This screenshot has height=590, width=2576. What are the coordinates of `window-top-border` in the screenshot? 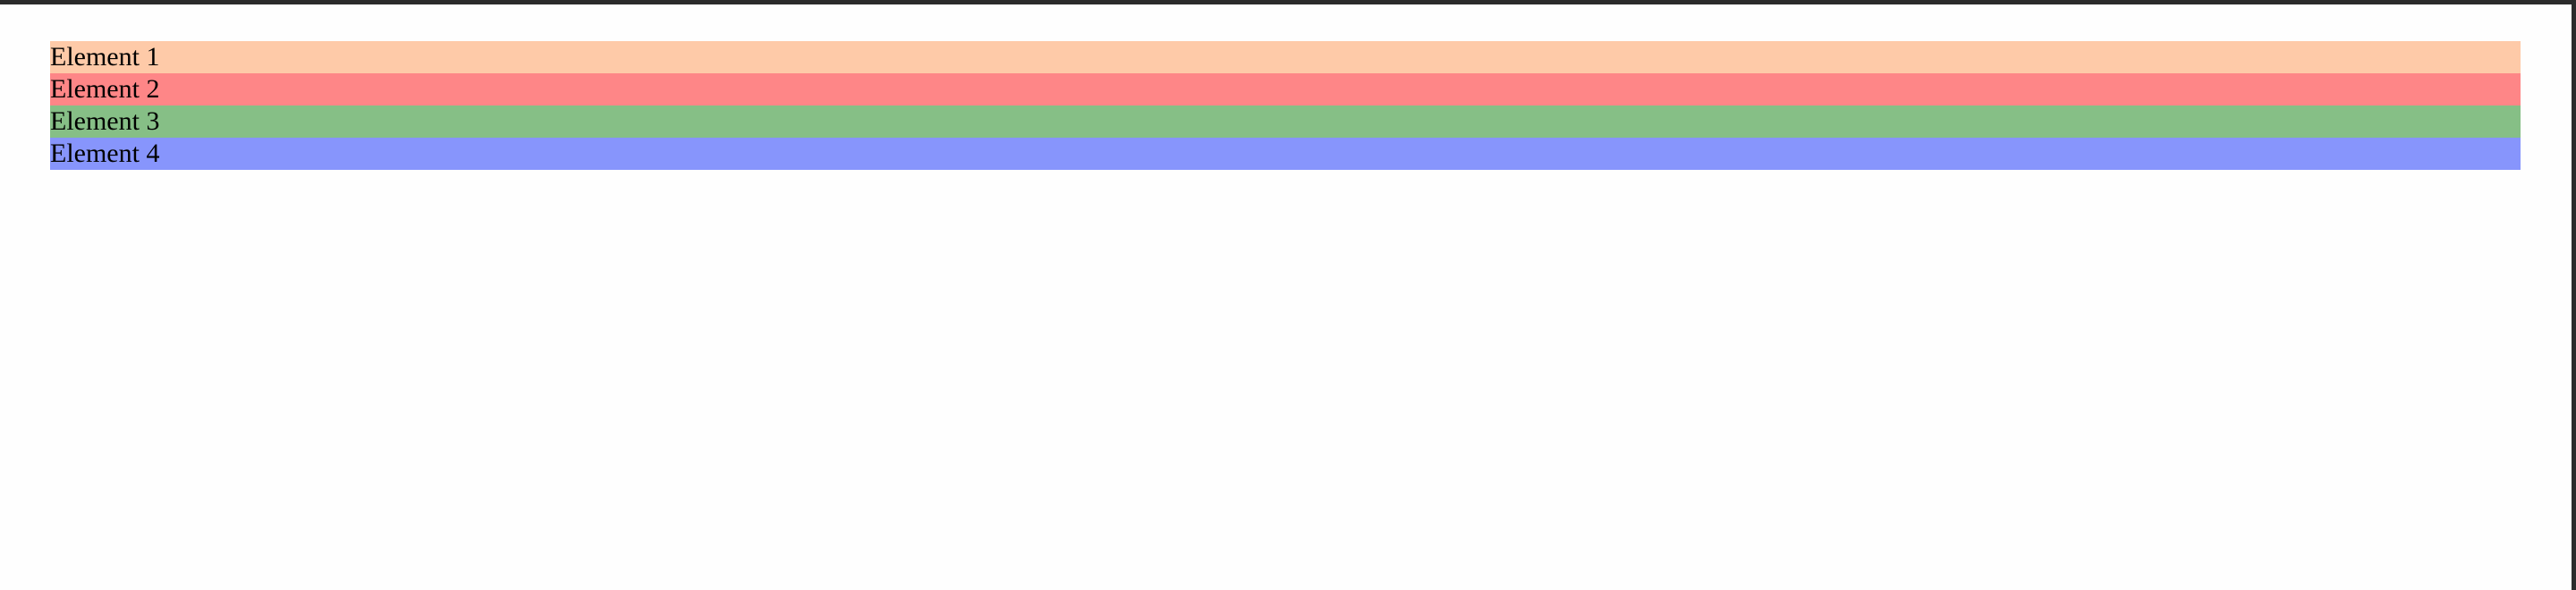 It's located at (1288, 2).